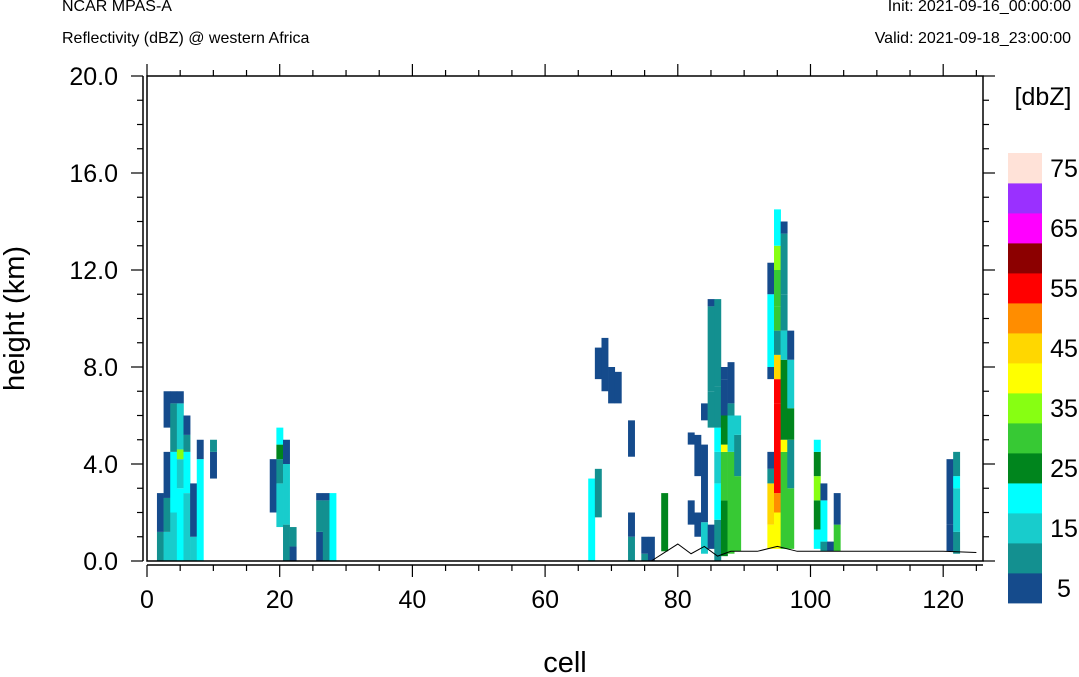  I want to click on x-tick-label: 100, so click(811, 600).